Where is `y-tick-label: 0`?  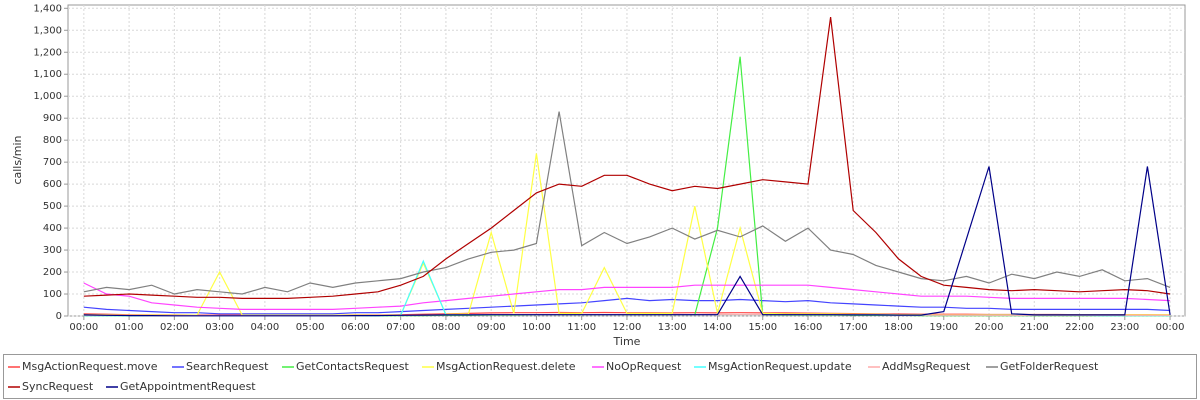 y-tick-label: 0 is located at coordinates (59, 316).